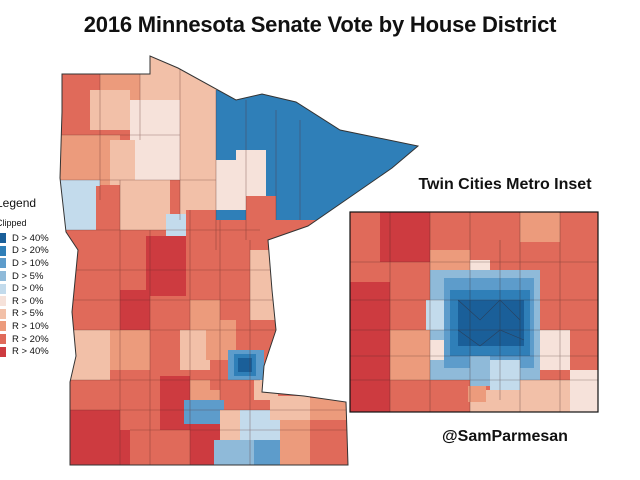 This screenshot has height=480, width=640. I want to click on author-credit: @SamParmesan, so click(505, 436).